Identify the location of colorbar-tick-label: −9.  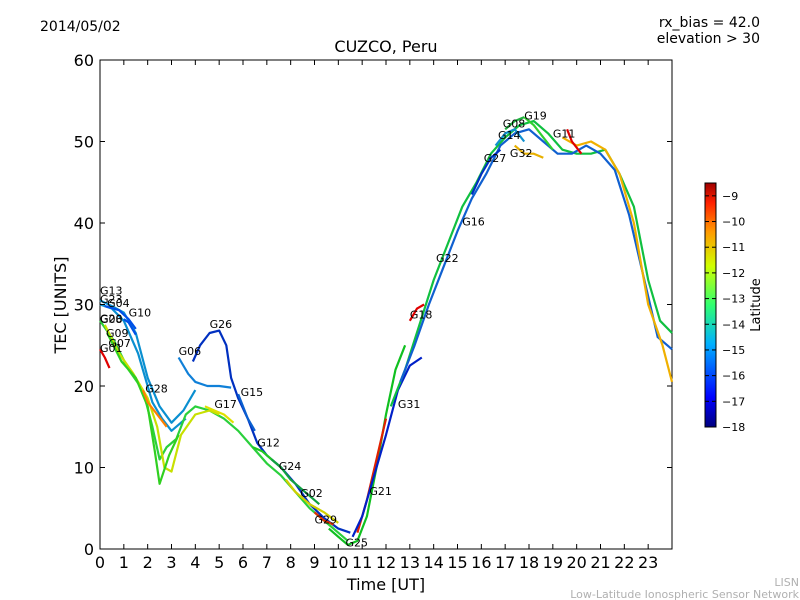
(730, 196).